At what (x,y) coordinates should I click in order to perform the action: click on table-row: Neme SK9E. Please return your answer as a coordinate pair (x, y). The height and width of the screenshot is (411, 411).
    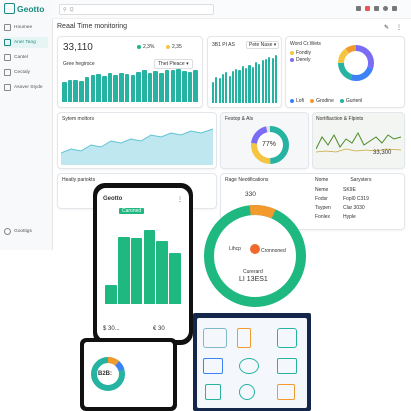
    Looking at the image, I should click on (335, 190).